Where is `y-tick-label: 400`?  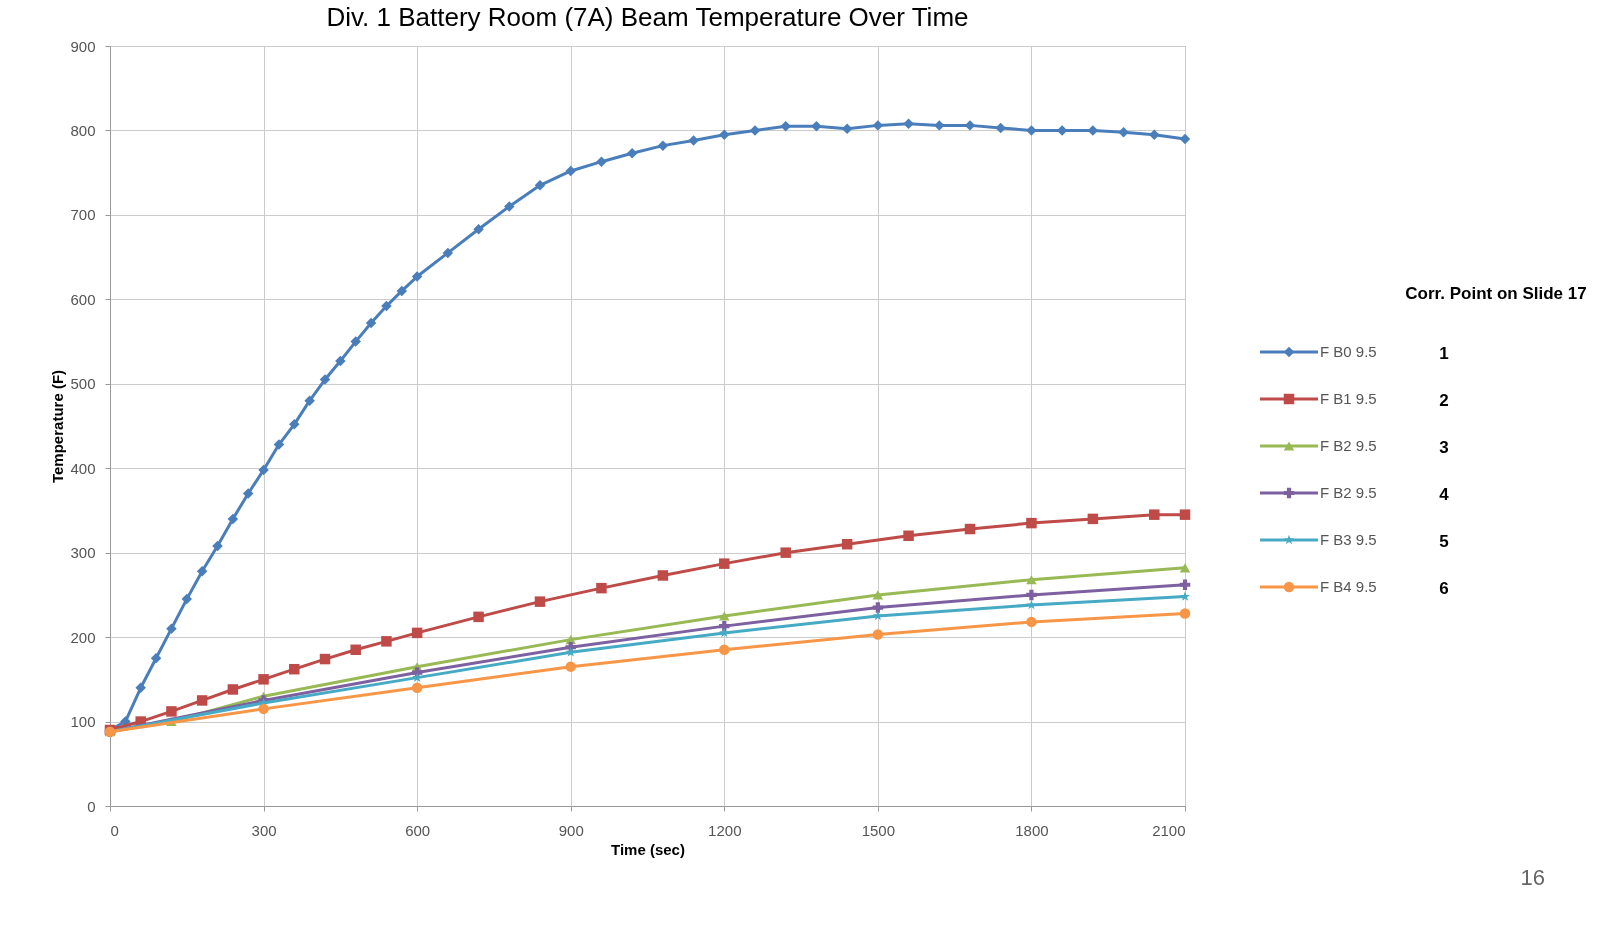 y-tick-label: 400 is located at coordinates (83, 468).